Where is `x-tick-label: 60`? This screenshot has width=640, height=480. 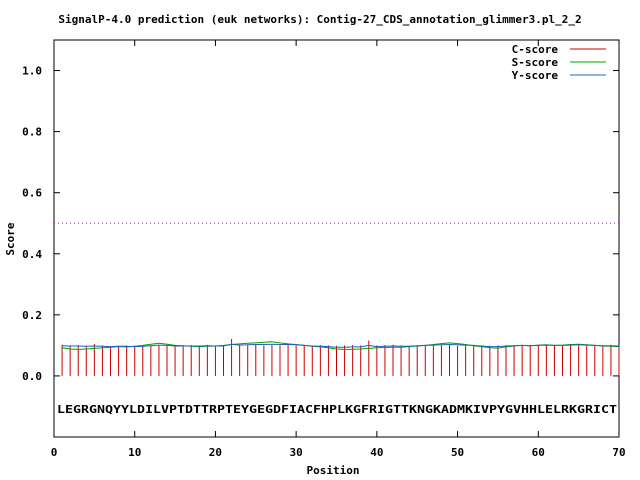 x-tick-label: 60 is located at coordinates (538, 452).